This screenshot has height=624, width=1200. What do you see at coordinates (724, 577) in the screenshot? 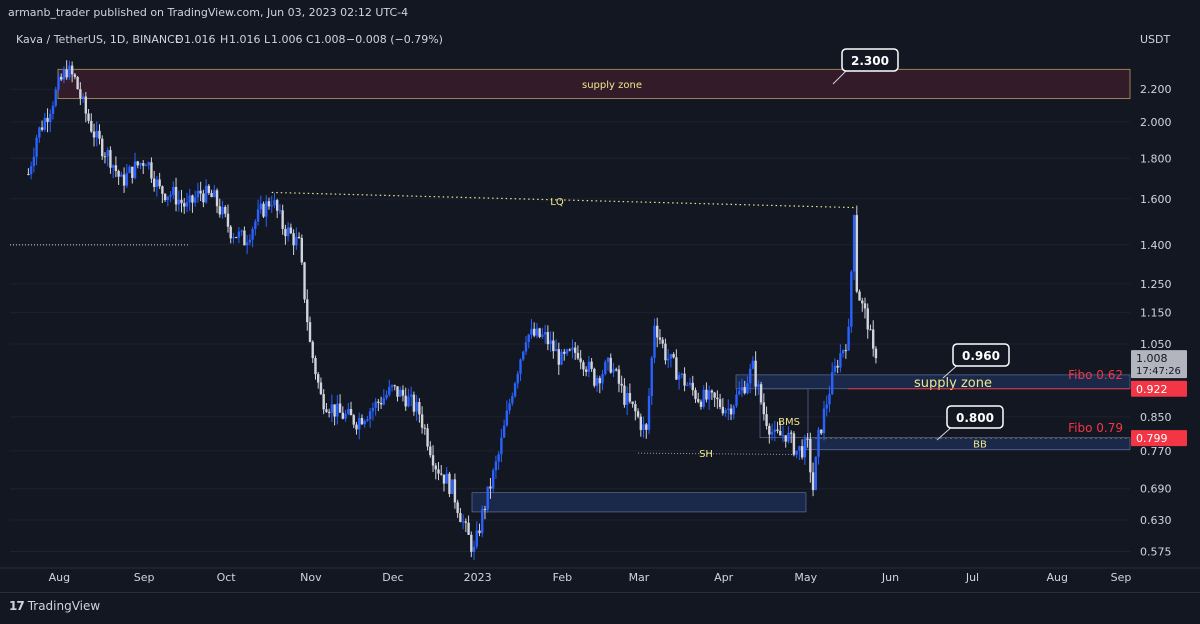
I see `time-tick-label: Apr` at bounding box center [724, 577].